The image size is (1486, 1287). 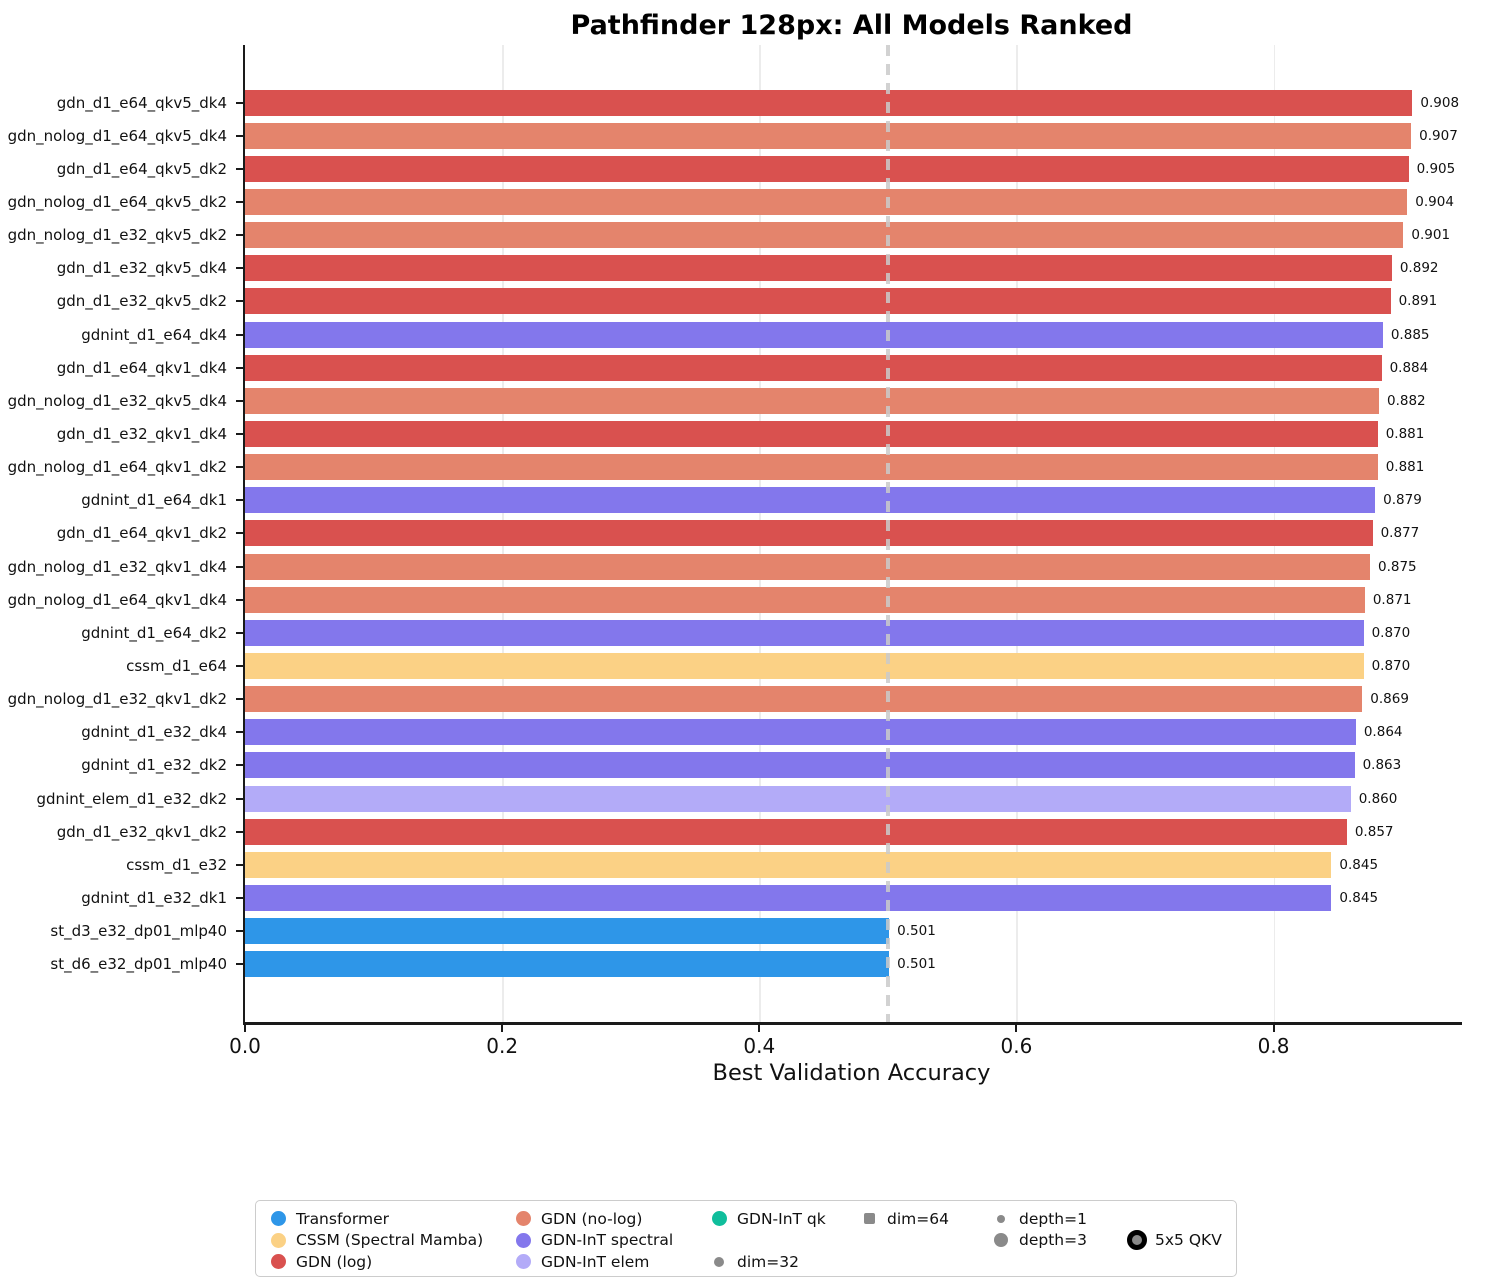 I want to click on y-tick-label: gdn_nolog_d1_e64_qkv1_dk2, so click(x=117, y=467).